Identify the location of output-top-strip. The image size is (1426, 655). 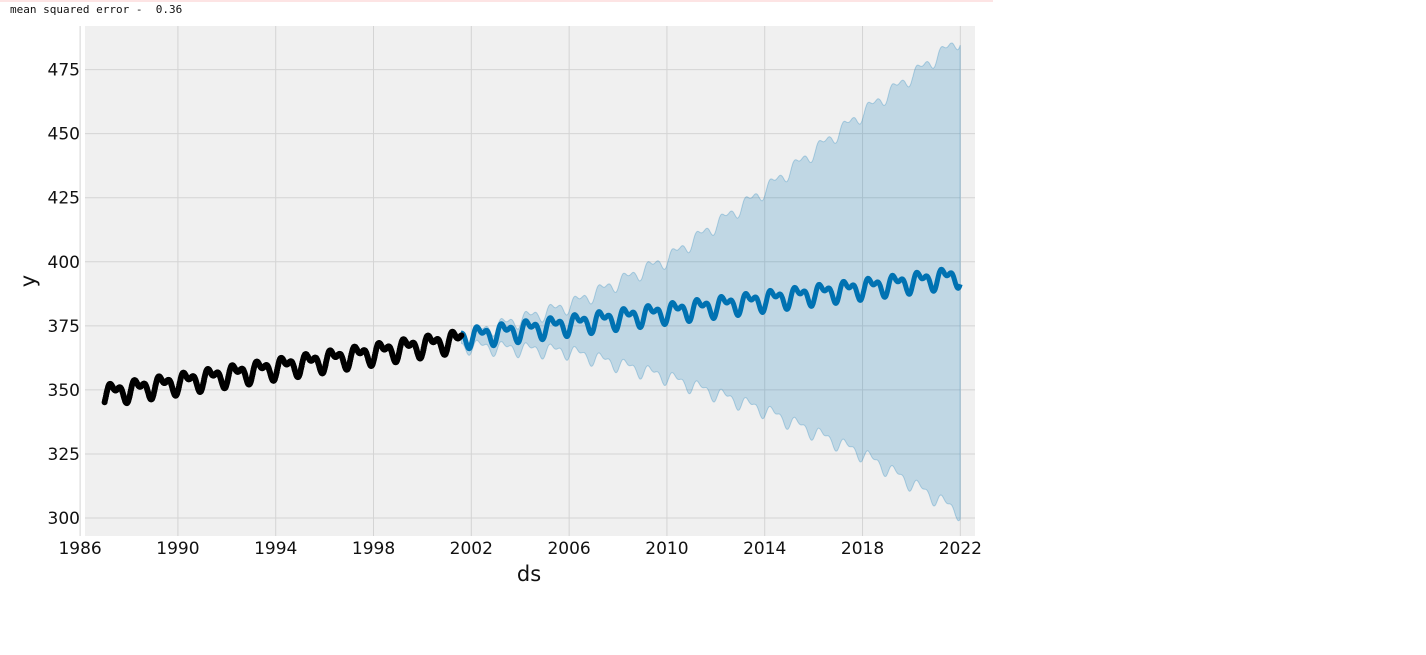
(496, 1).